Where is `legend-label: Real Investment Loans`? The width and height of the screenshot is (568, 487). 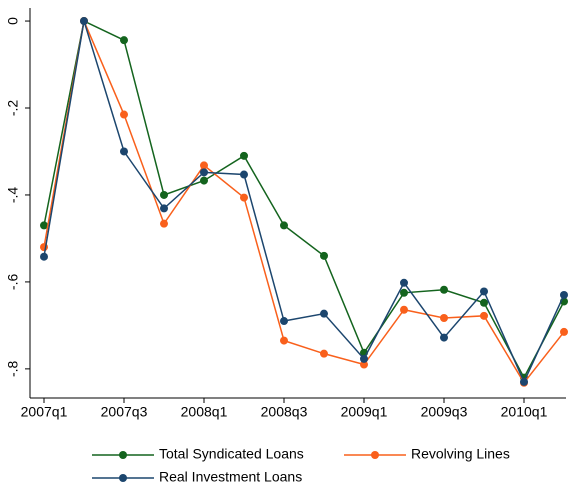 legend-label: Real Investment Loans is located at coordinates (230, 477).